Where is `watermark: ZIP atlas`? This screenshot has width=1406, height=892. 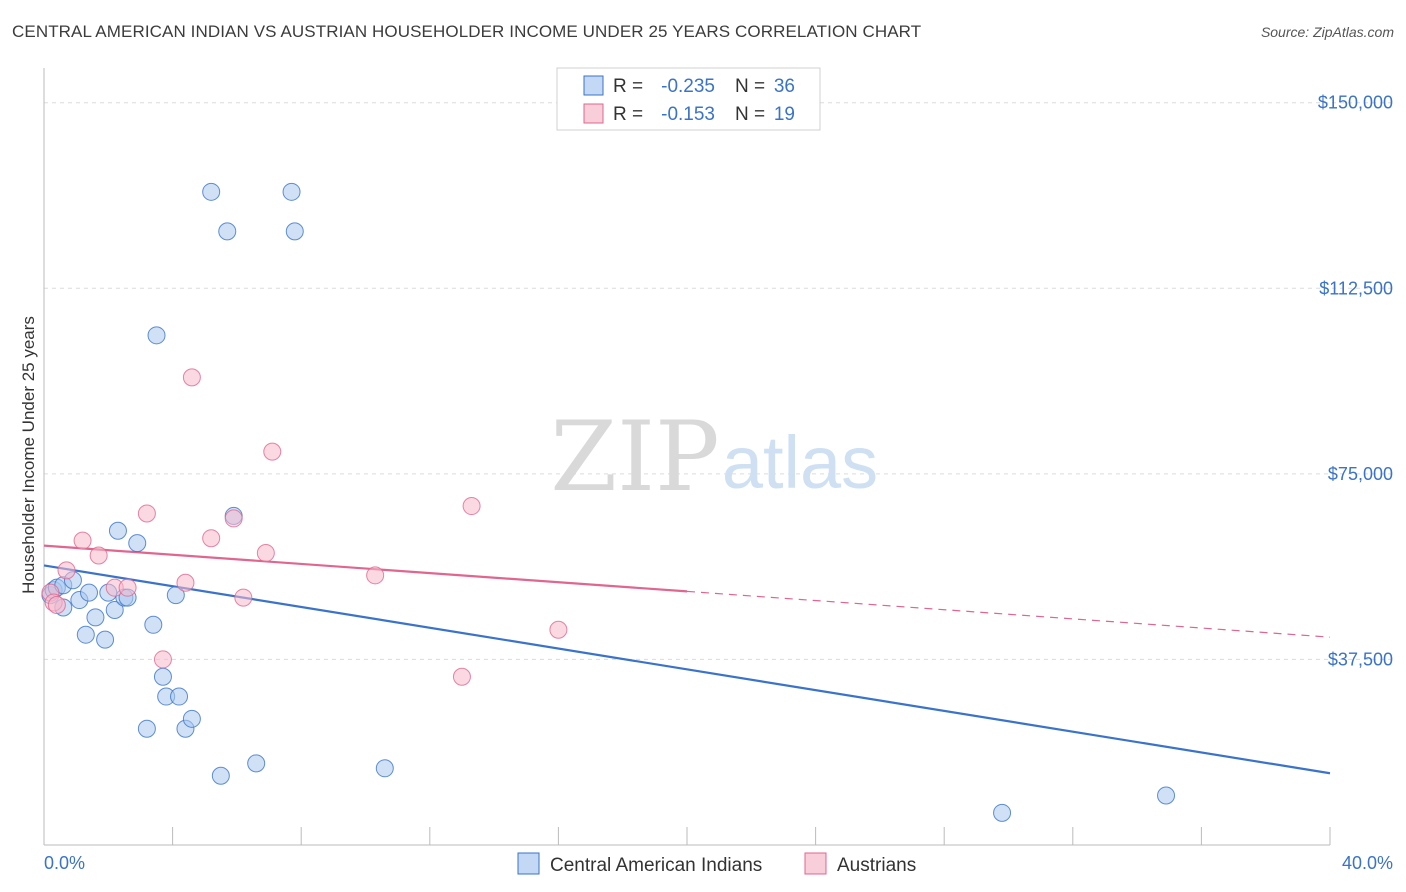 watermark: ZIP atlas is located at coordinates (714, 457).